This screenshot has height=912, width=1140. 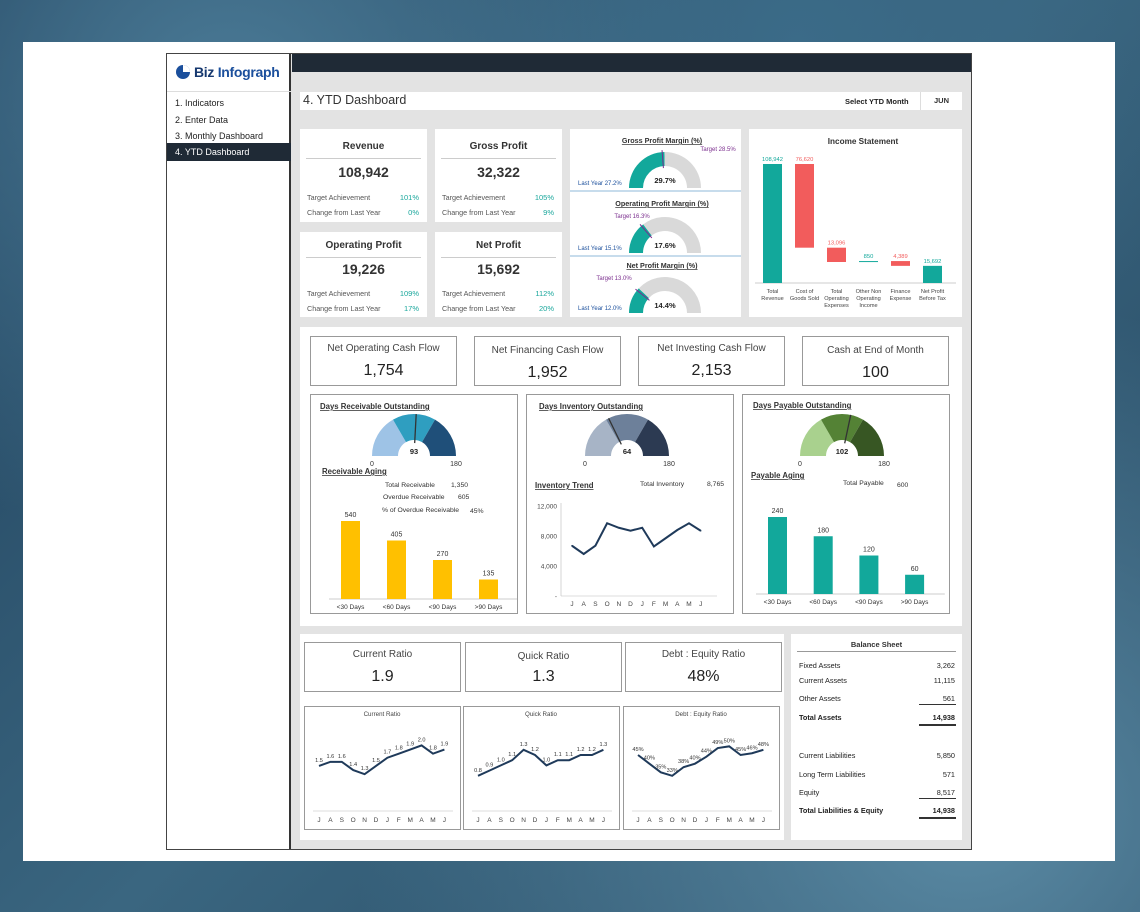 What do you see at coordinates (202, 120) in the screenshot?
I see `nav-item-enter-data: 2. Enter Data` at bounding box center [202, 120].